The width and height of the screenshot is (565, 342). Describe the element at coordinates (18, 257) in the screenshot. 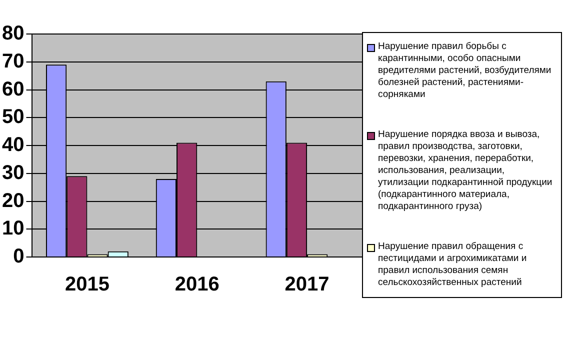

I see `y-tick-label: 0` at that location.